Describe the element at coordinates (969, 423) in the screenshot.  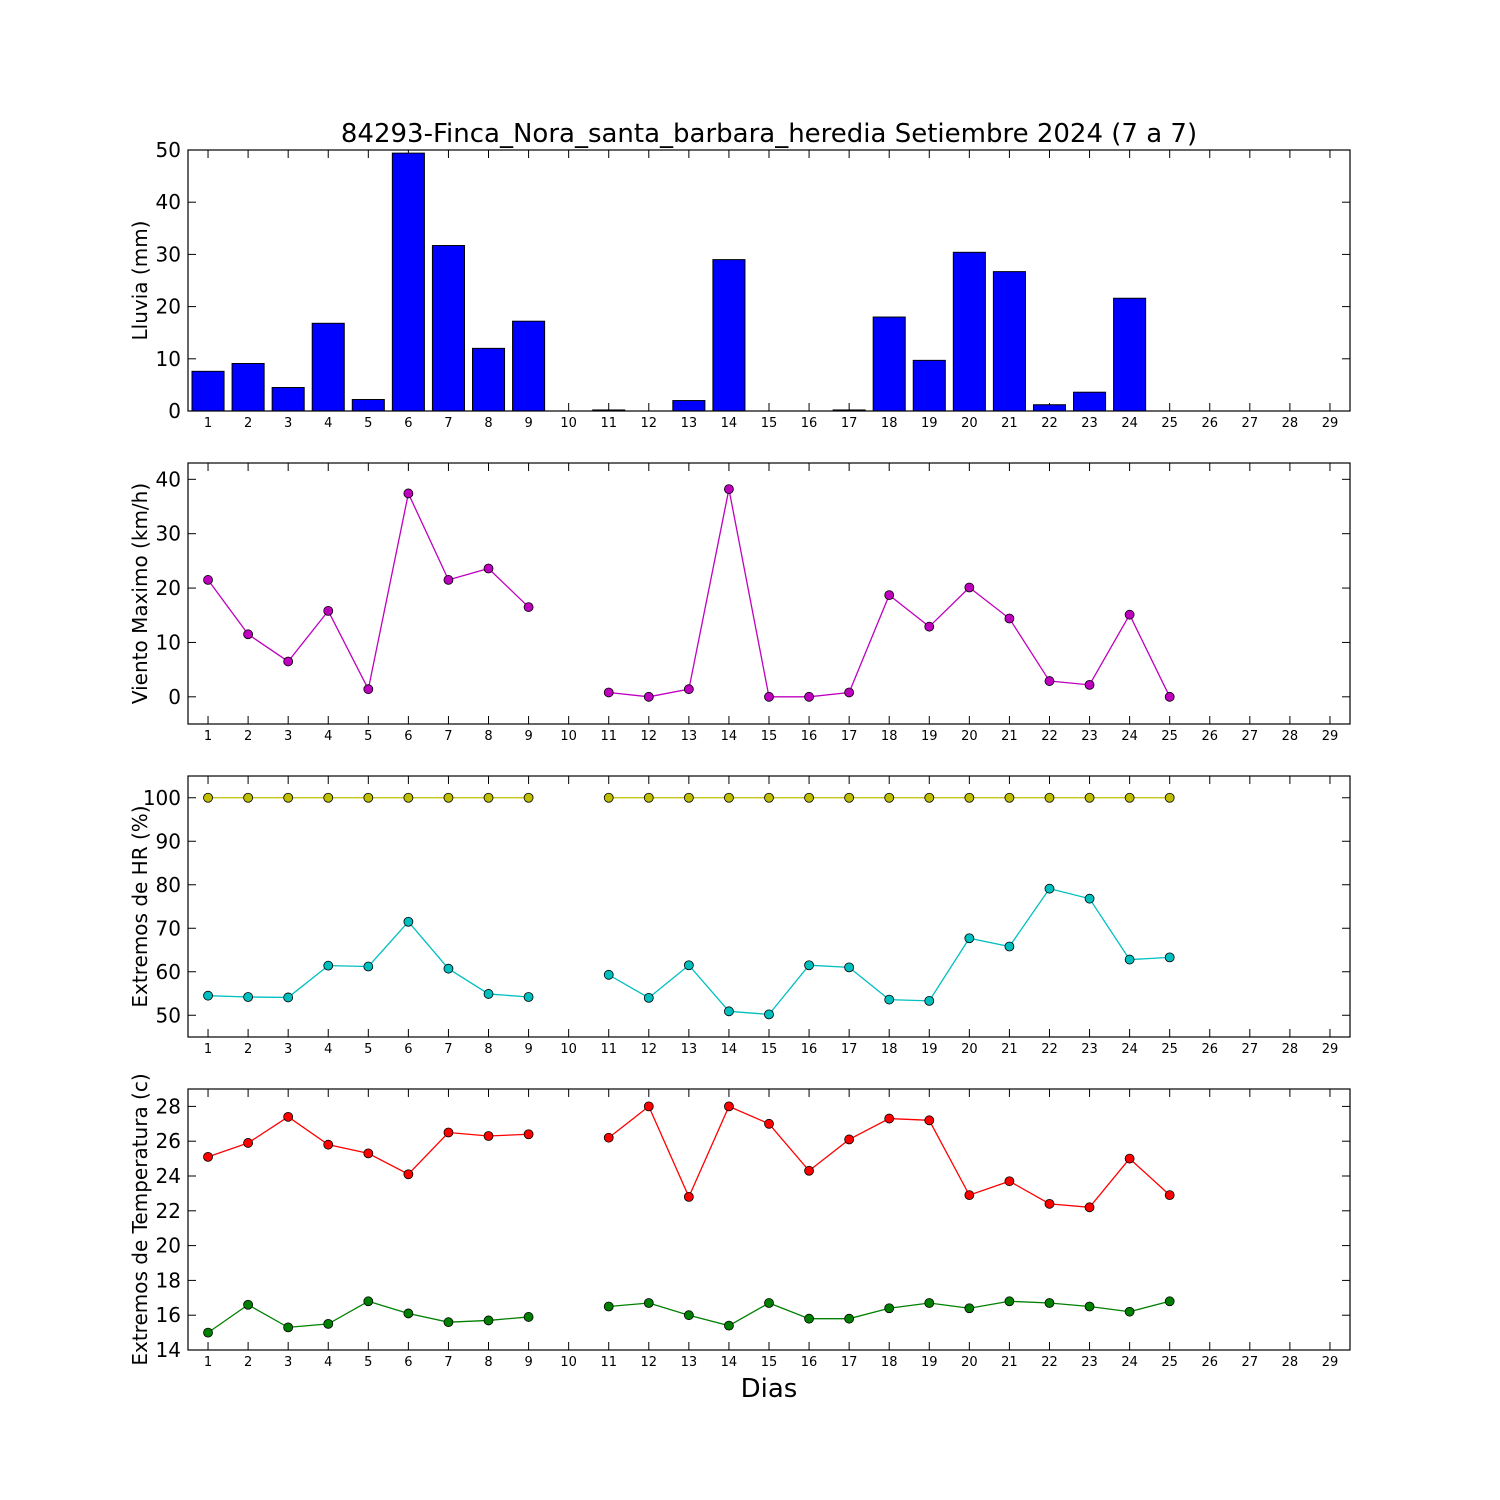
I see `rain-x-tick-label: 20` at that location.